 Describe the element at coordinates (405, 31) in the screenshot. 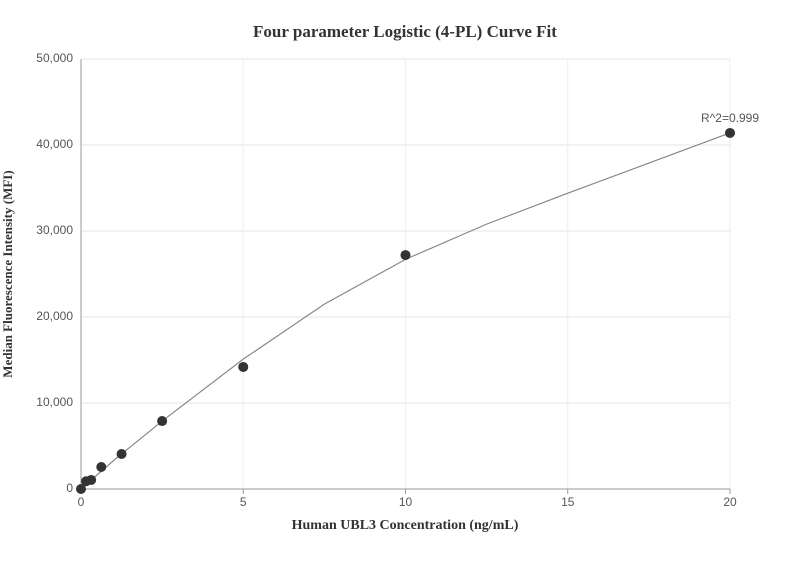

I see `chart-title: Four parameter Logistic (4-PL) Curve Fit` at that location.